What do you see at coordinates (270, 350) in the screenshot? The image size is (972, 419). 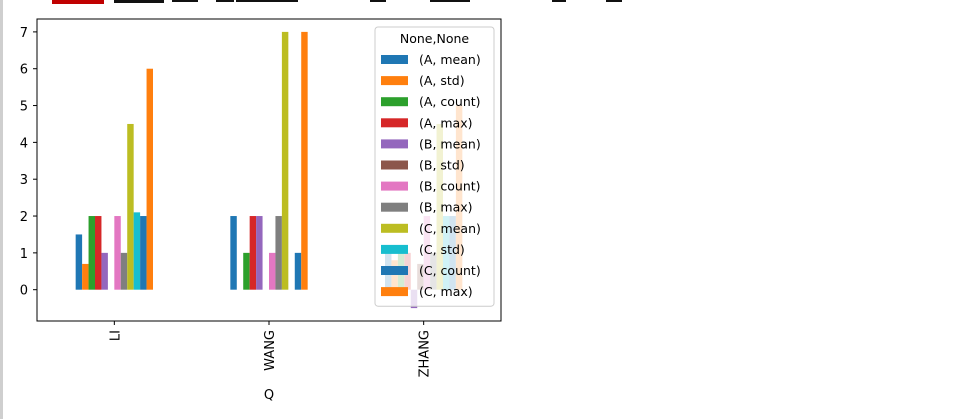 I see `x-tick-label: WANG` at bounding box center [270, 350].